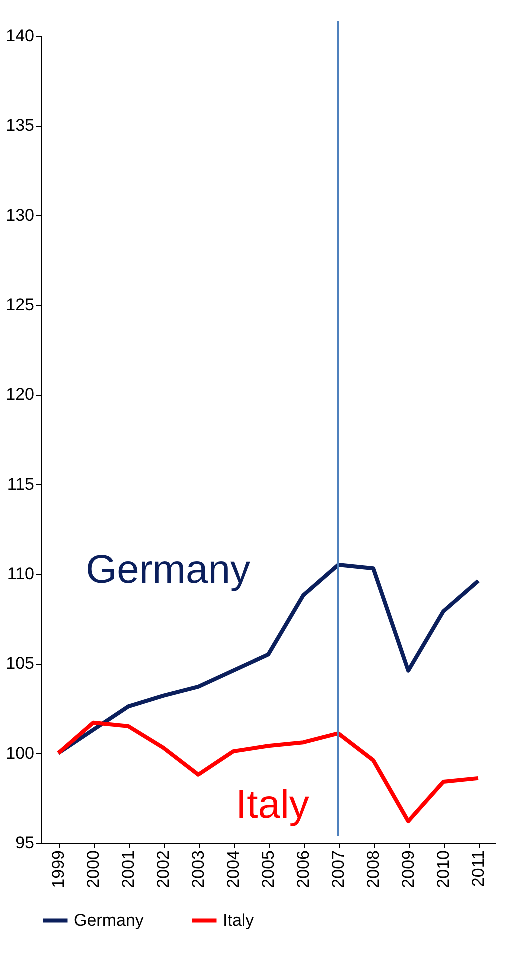 The image size is (532, 959). Describe the element at coordinates (20, 36) in the screenshot. I see `y-tick-label: 140` at that location.